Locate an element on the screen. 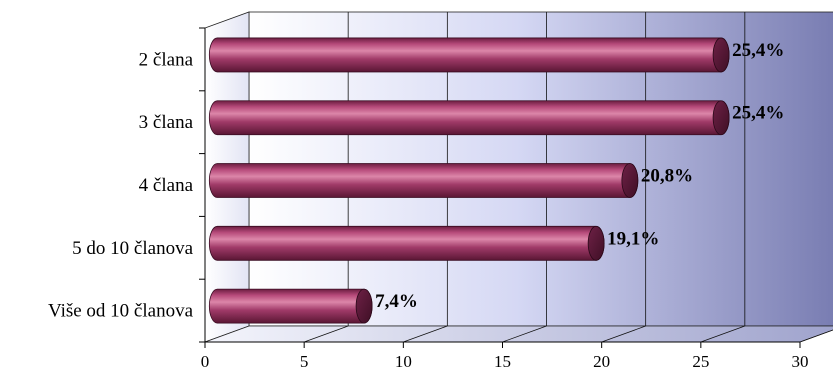  x-axis: 0 5 10 15 20 25 30 is located at coordinates (505, 356).